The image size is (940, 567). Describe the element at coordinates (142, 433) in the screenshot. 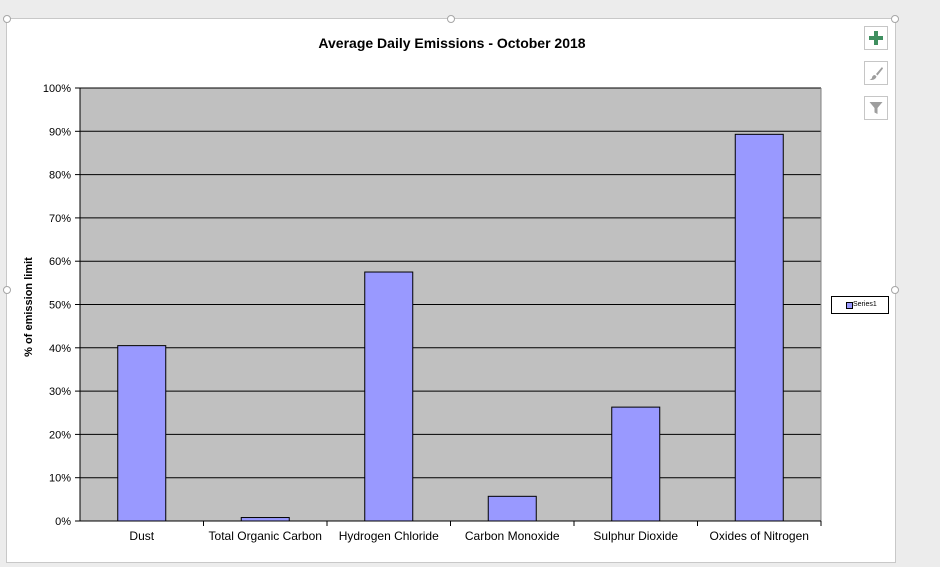

I see `bar-dust` at that location.